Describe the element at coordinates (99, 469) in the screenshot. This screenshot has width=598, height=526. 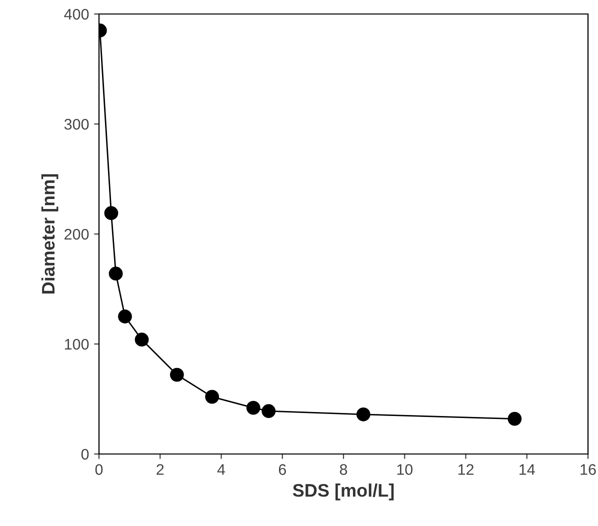
I see `x-tick-label: 0` at that location.